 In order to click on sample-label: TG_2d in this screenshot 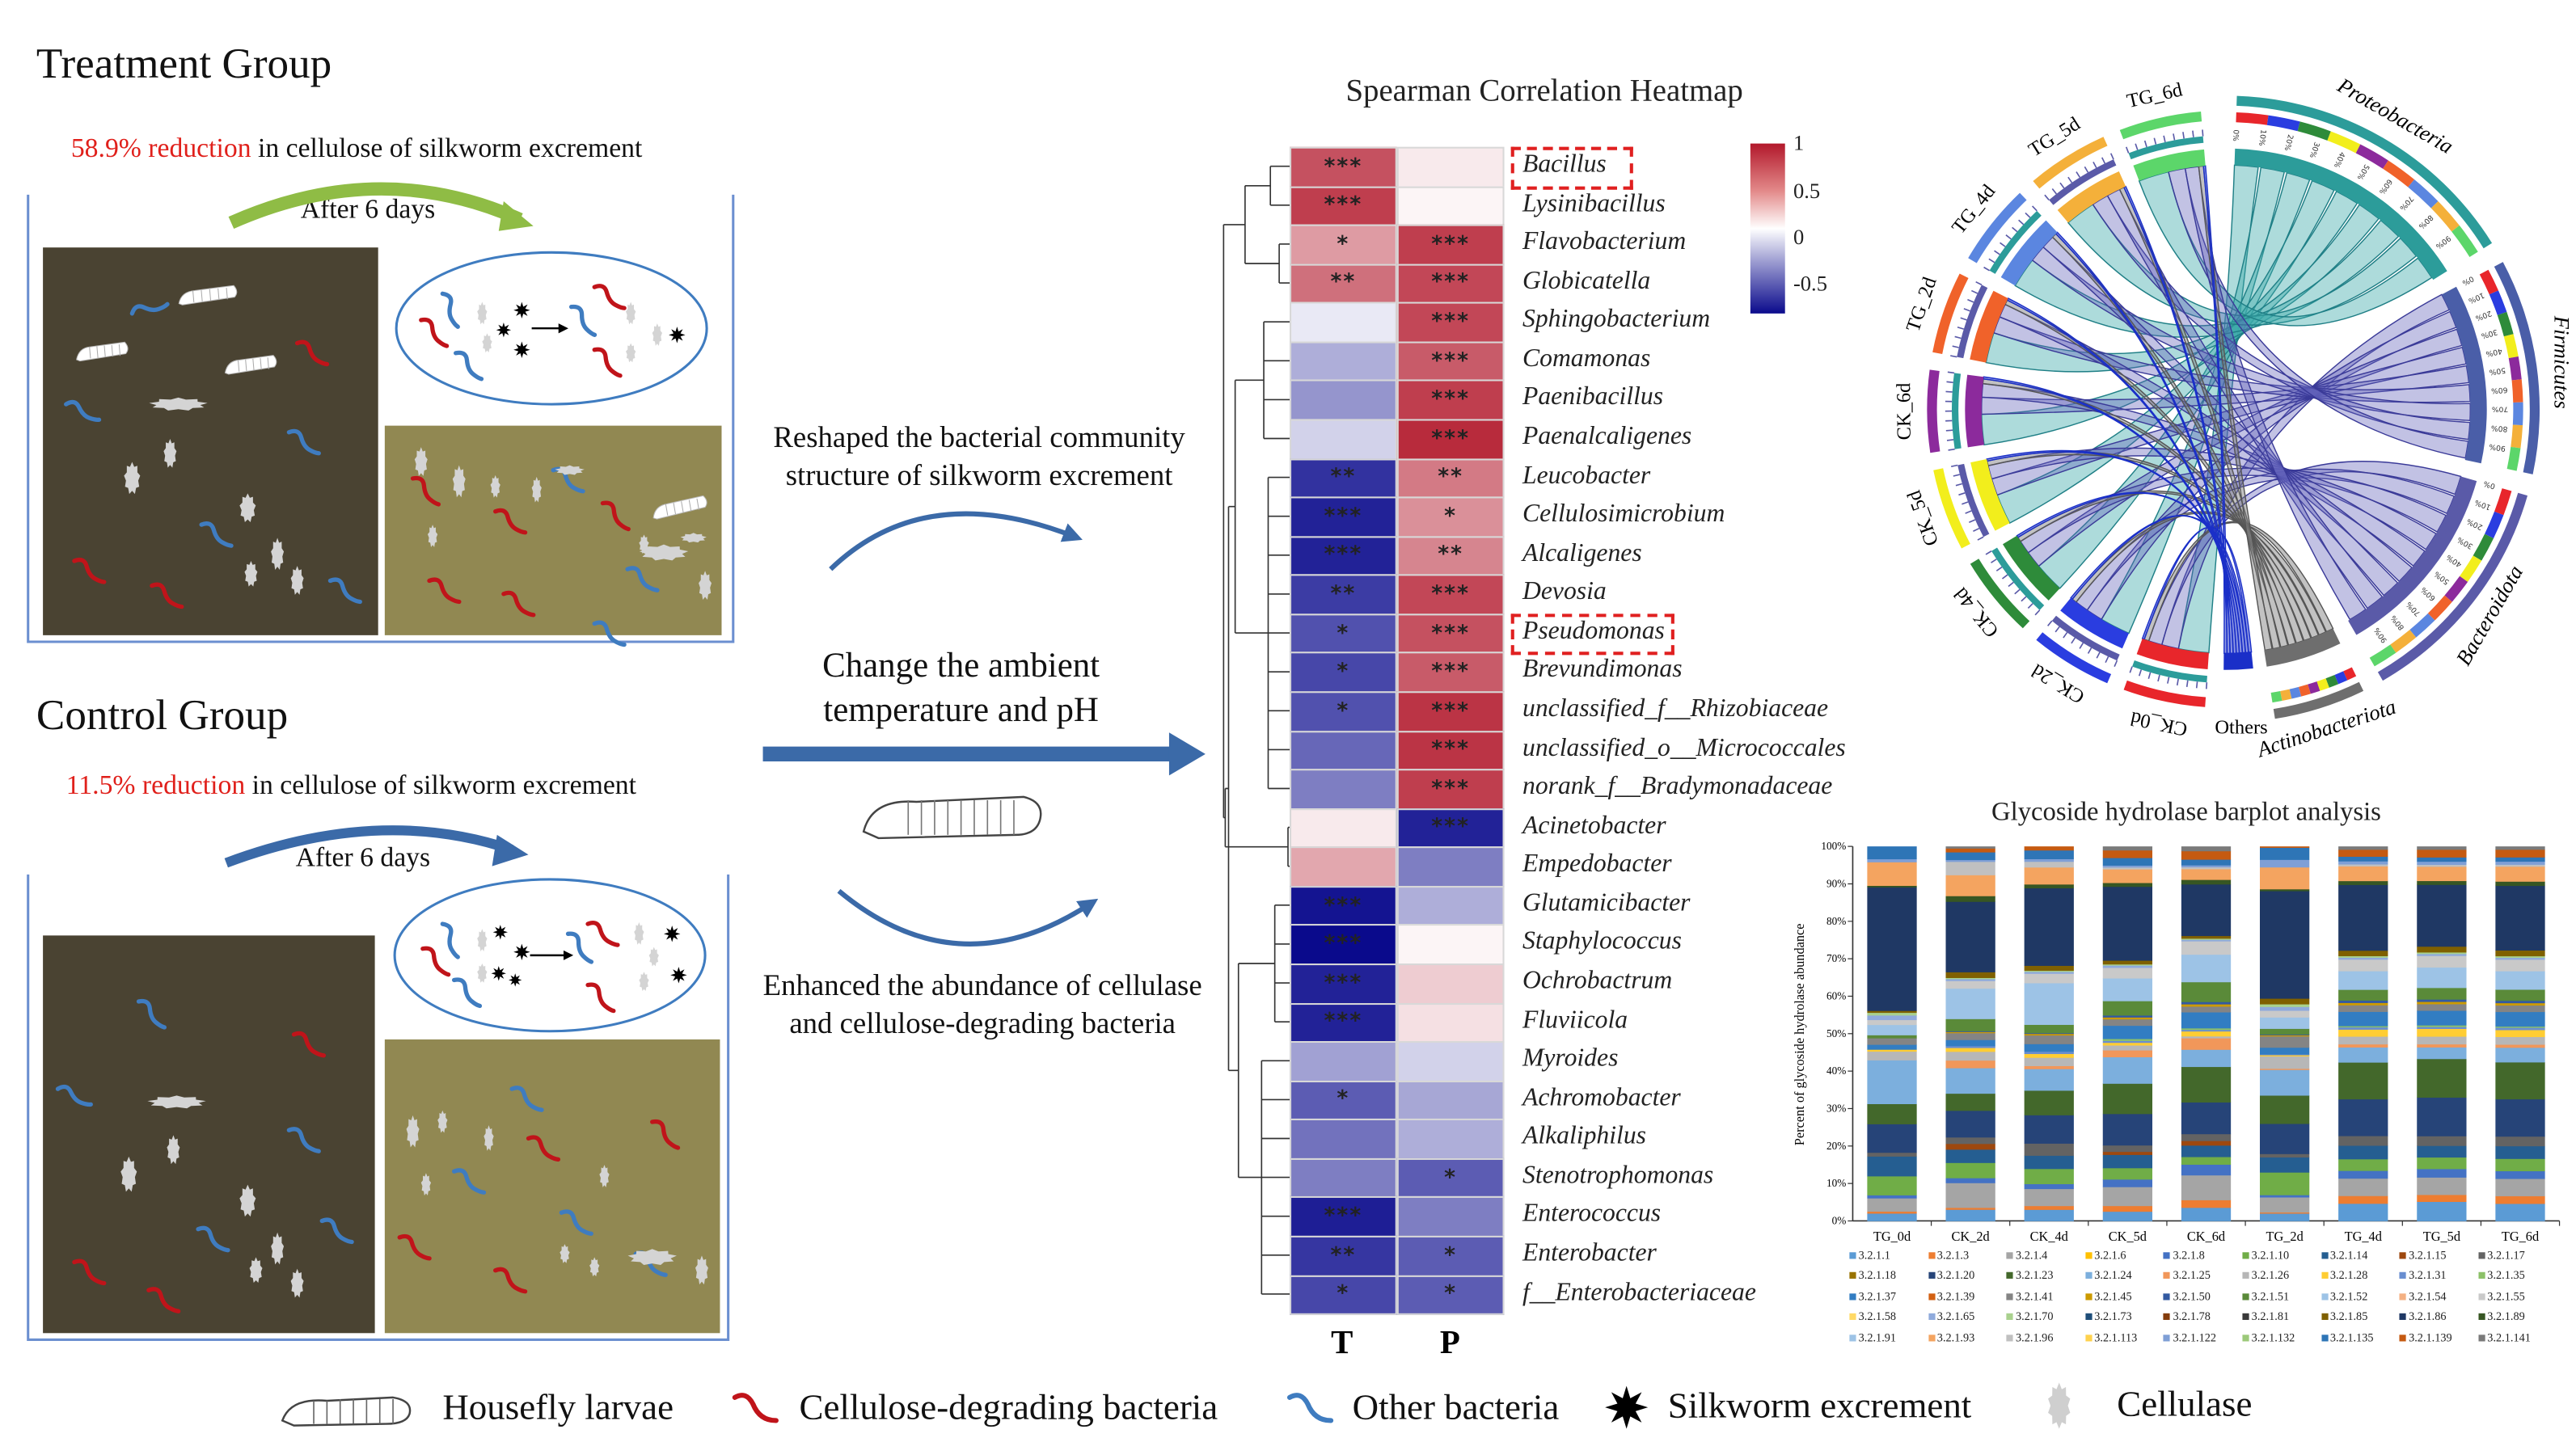, I will do `click(1921, 304)`.